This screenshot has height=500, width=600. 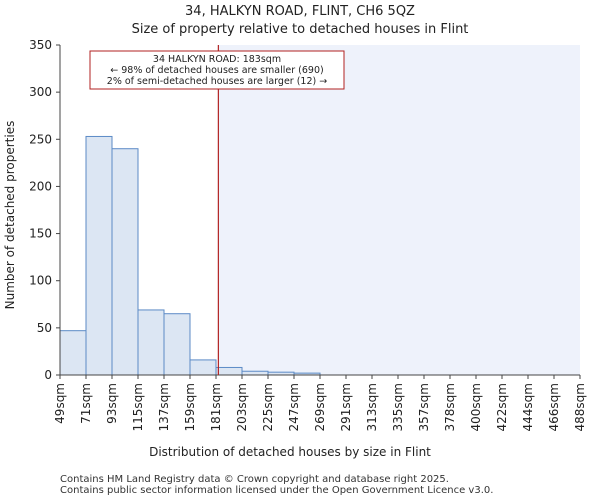 What do you see at coordinates (398, 407) in the screenshot?
I see `x-tick-label: 335sqm` at bounding box center [398, 407].